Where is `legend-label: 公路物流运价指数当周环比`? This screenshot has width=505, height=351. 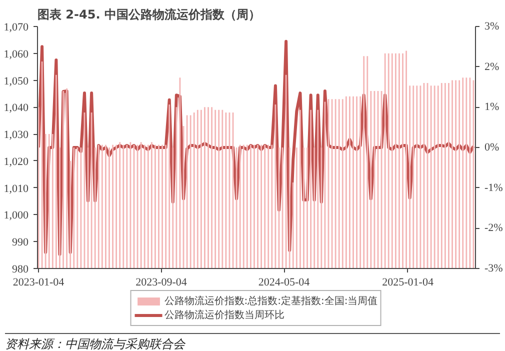 legend-label: 公路物流运价指数当周环比 is located at coordinates (224, 315).